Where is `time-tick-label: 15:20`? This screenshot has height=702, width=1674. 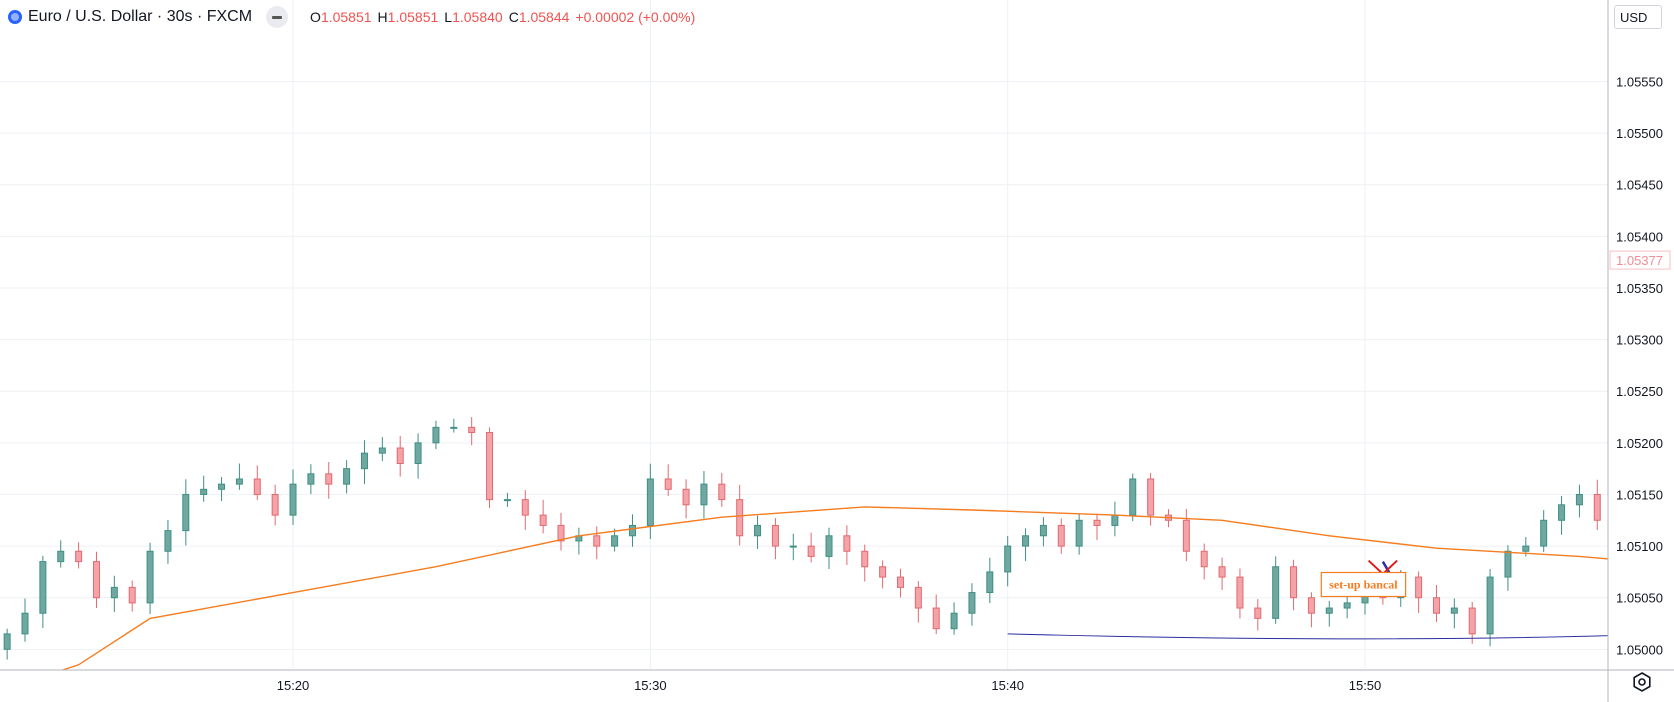
time-tick-label: 15:20 is located at coordinates (293, 685).